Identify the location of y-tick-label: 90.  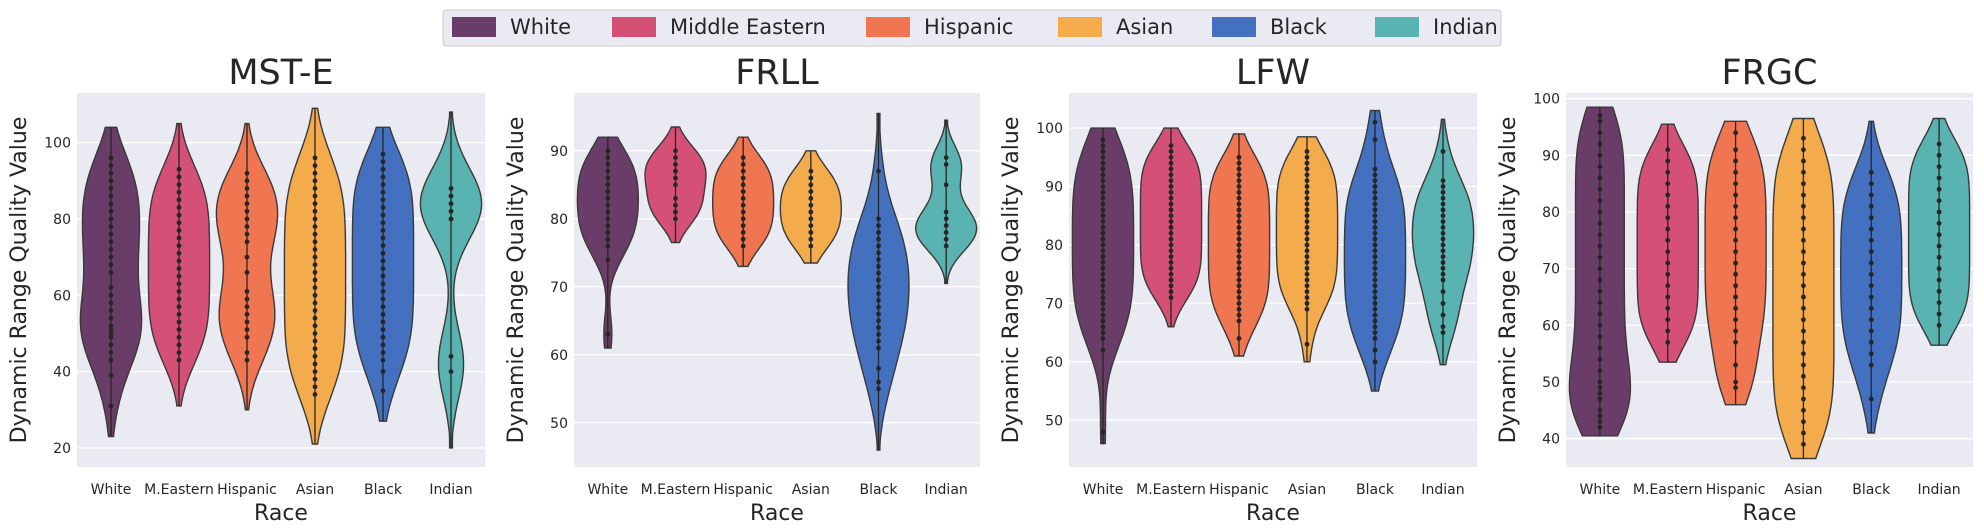
(559, 152).